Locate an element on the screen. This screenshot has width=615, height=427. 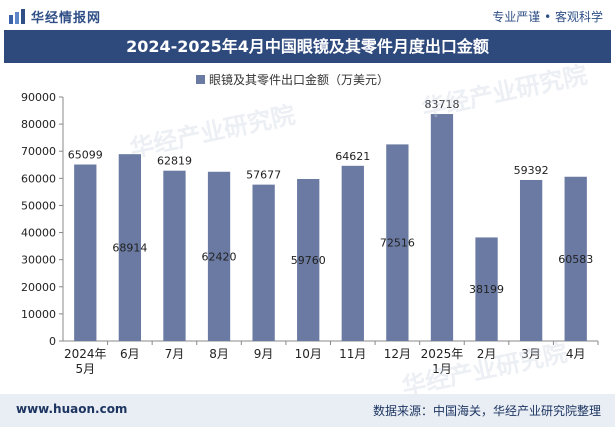
x-tick-label-line: 12月 is located at coordinates (397, 354).